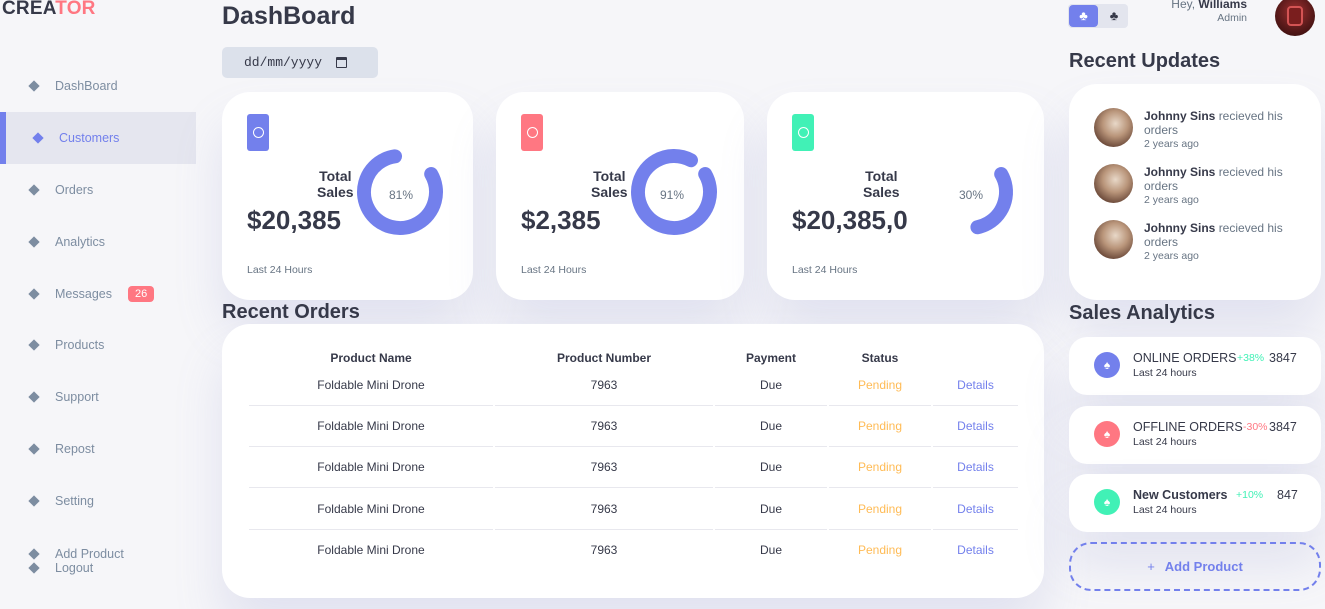 The width and height of the screenshot is (1325, 609). Describe the element at coordinates (112, 568) in the screenshot. I see `sidebar-item-logout: Logout` at that location.